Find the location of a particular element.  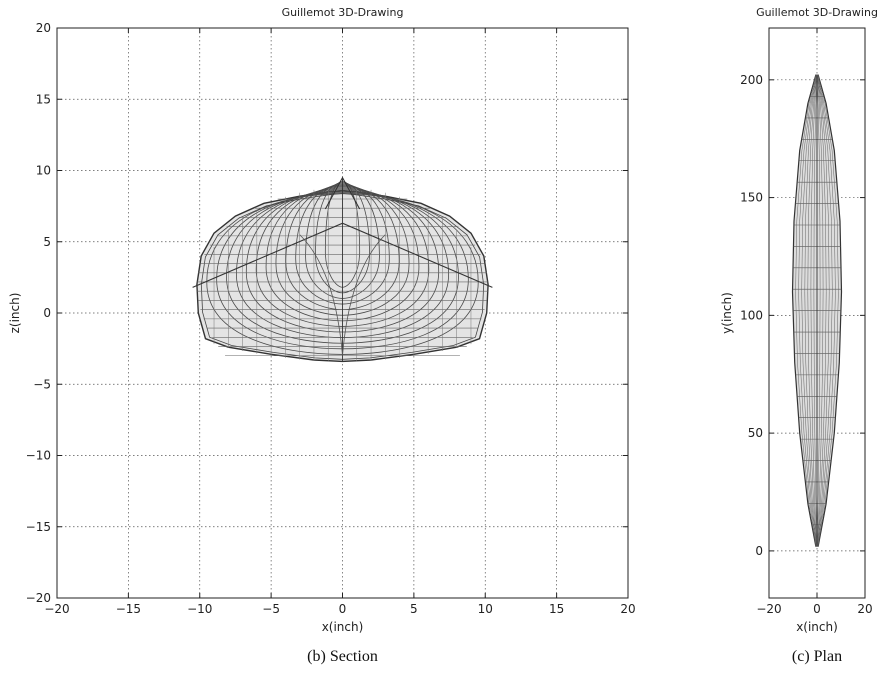

section-y-axis-label: z(inch) is located at coordinates (15, 313).